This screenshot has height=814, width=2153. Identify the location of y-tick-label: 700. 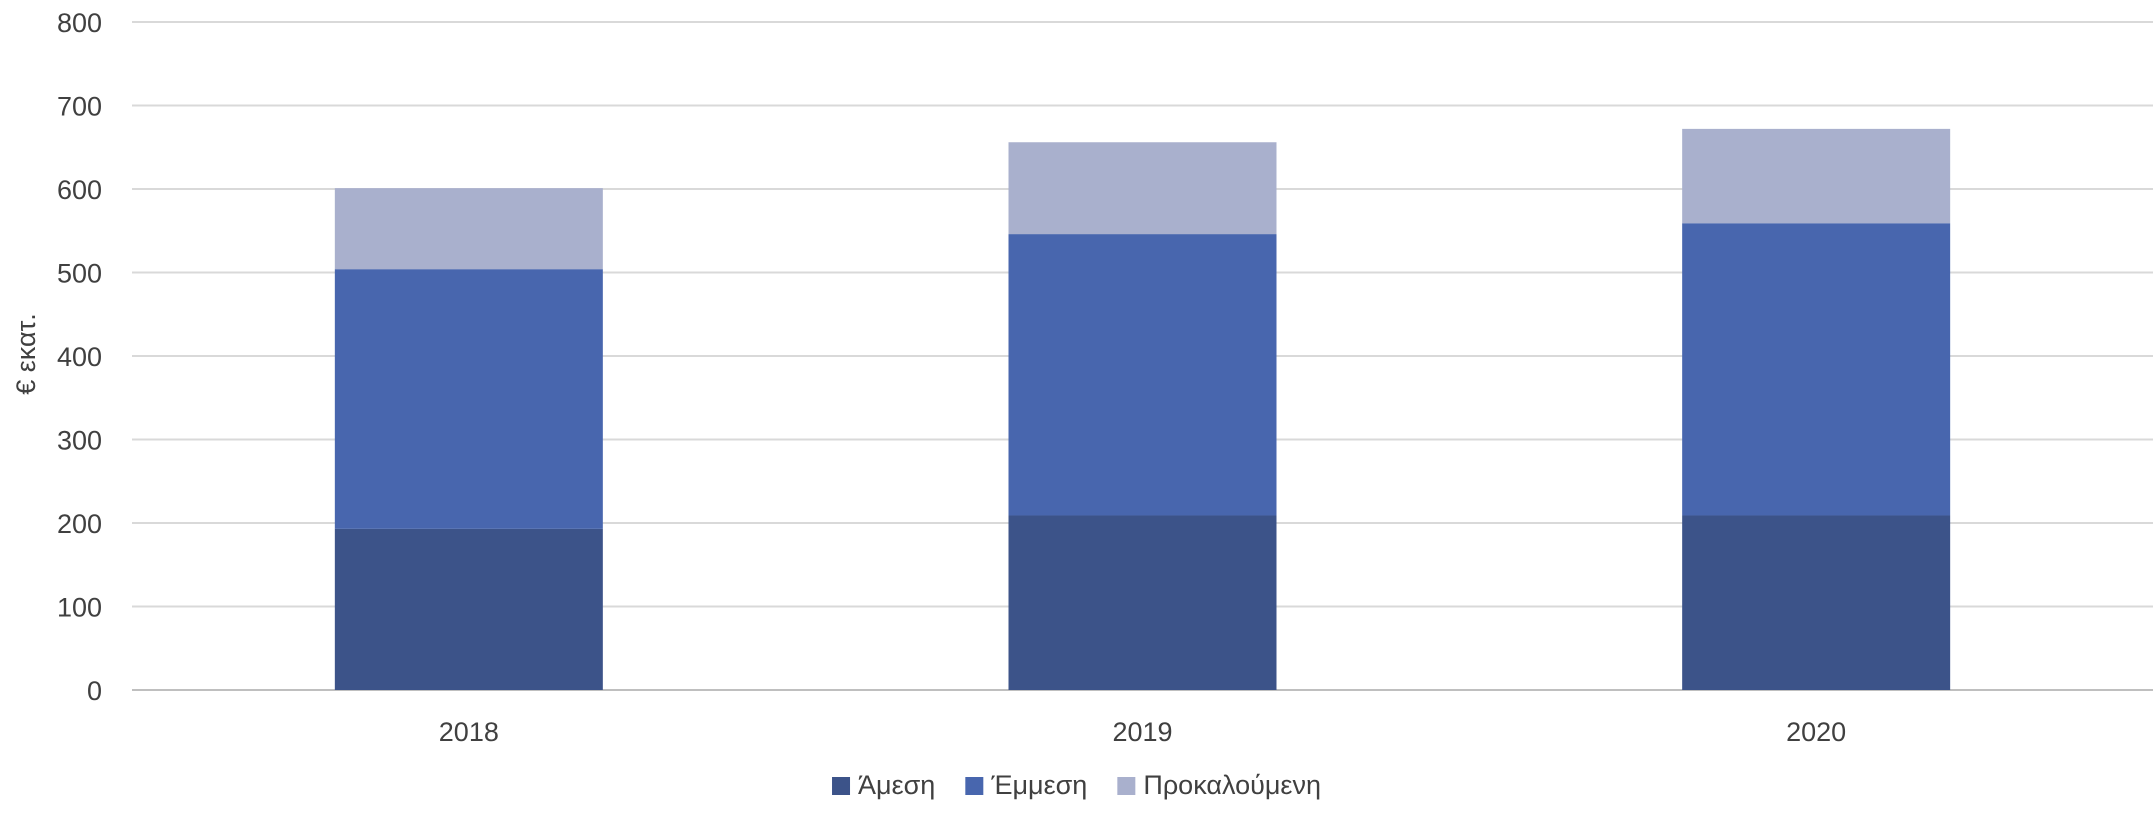
(79, 107).